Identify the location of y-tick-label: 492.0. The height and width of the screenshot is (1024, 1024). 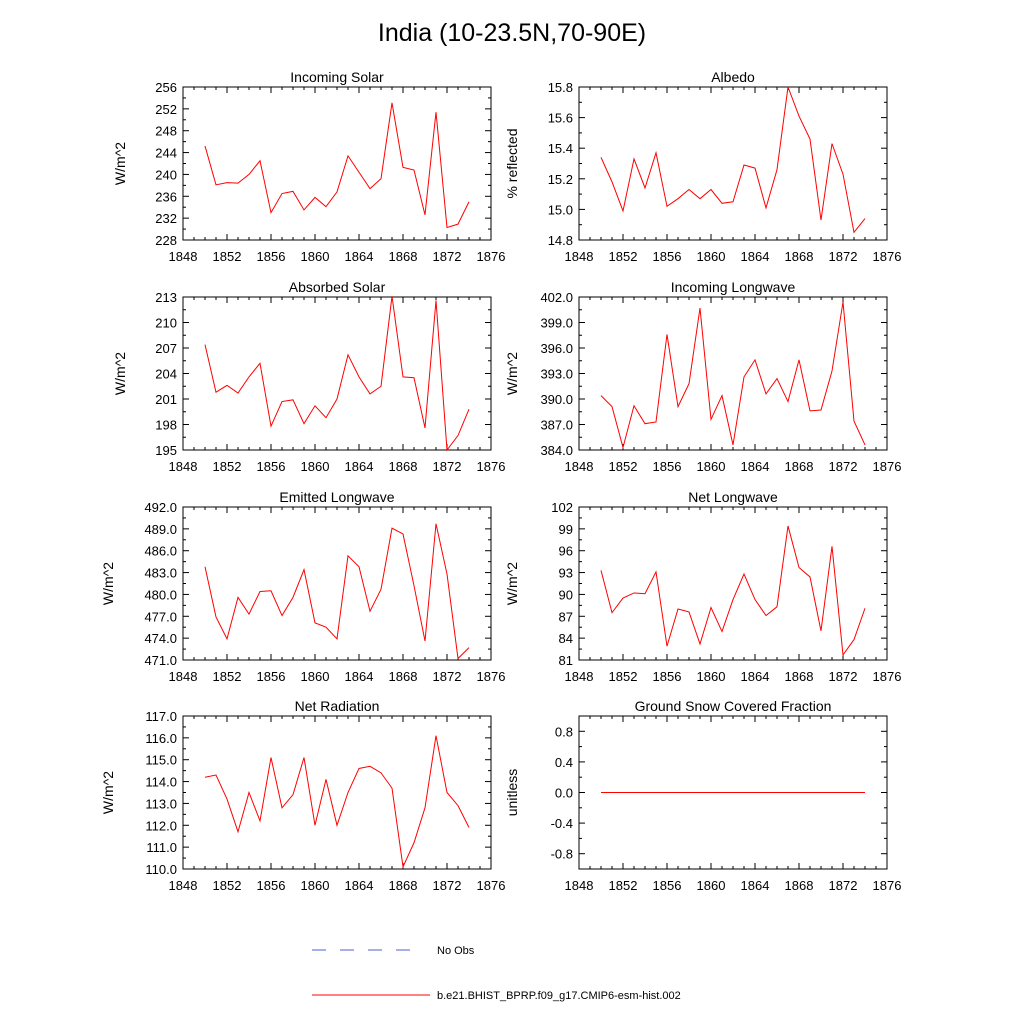
(160, 507).